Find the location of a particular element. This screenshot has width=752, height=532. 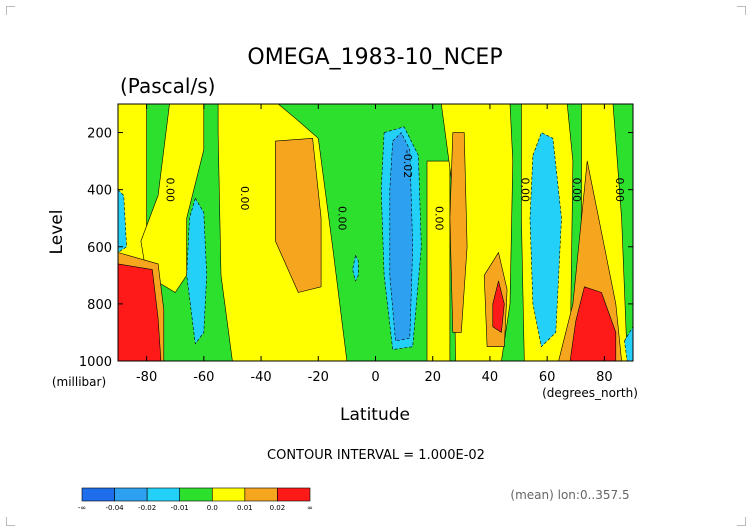

contour-label-4: 0.00 is located at coordinates (439, 218).